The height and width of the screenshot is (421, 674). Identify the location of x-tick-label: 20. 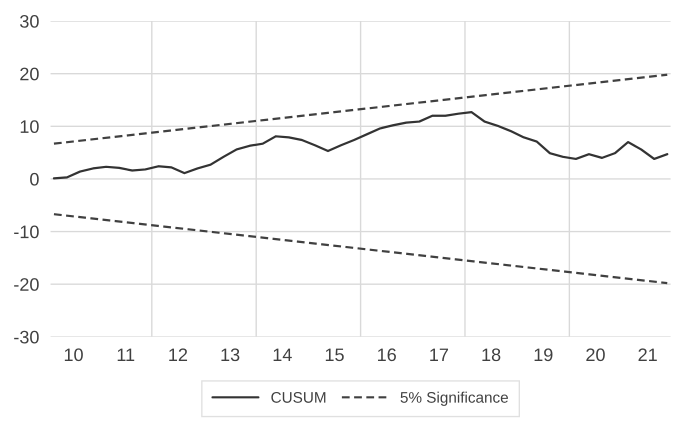
(595, 355).